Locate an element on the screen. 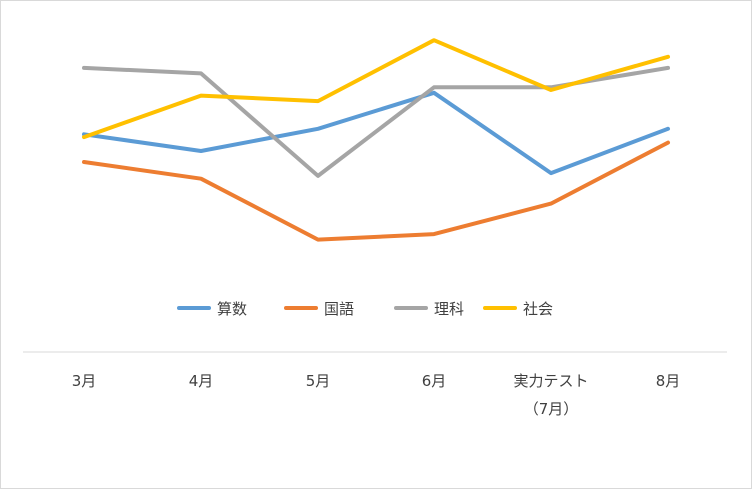  x-tick-label-line: 5月 is located at coordinates (318, 381).